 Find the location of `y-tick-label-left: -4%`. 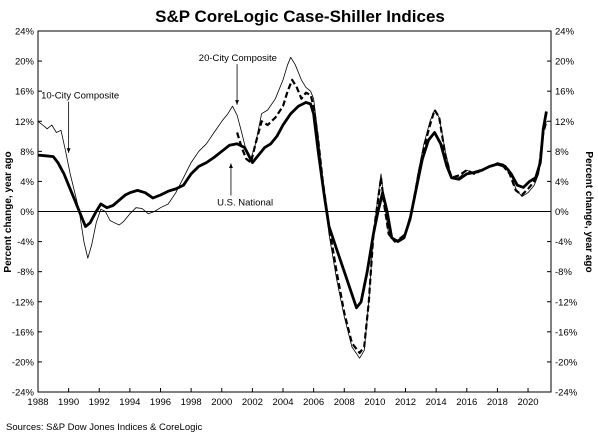

y-tick-label-left: -4% is located at coordinates (25, 242).